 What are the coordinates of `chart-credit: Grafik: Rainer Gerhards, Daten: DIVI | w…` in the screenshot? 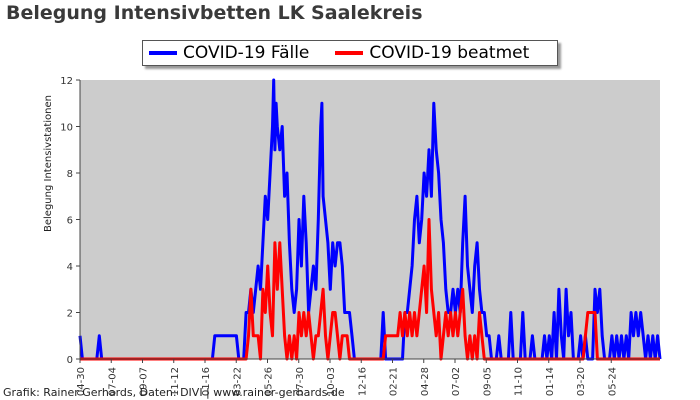 It's located at (174, 392).